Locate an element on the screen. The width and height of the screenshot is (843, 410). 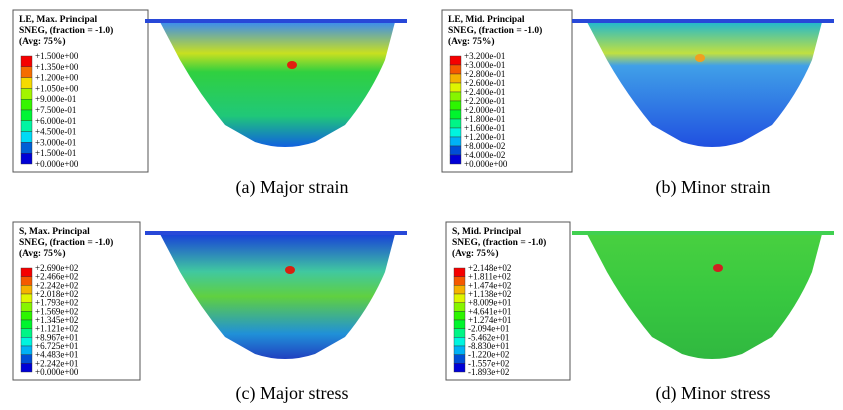
legend-label: +4.000e-02 is located at coordinates (484, 155).